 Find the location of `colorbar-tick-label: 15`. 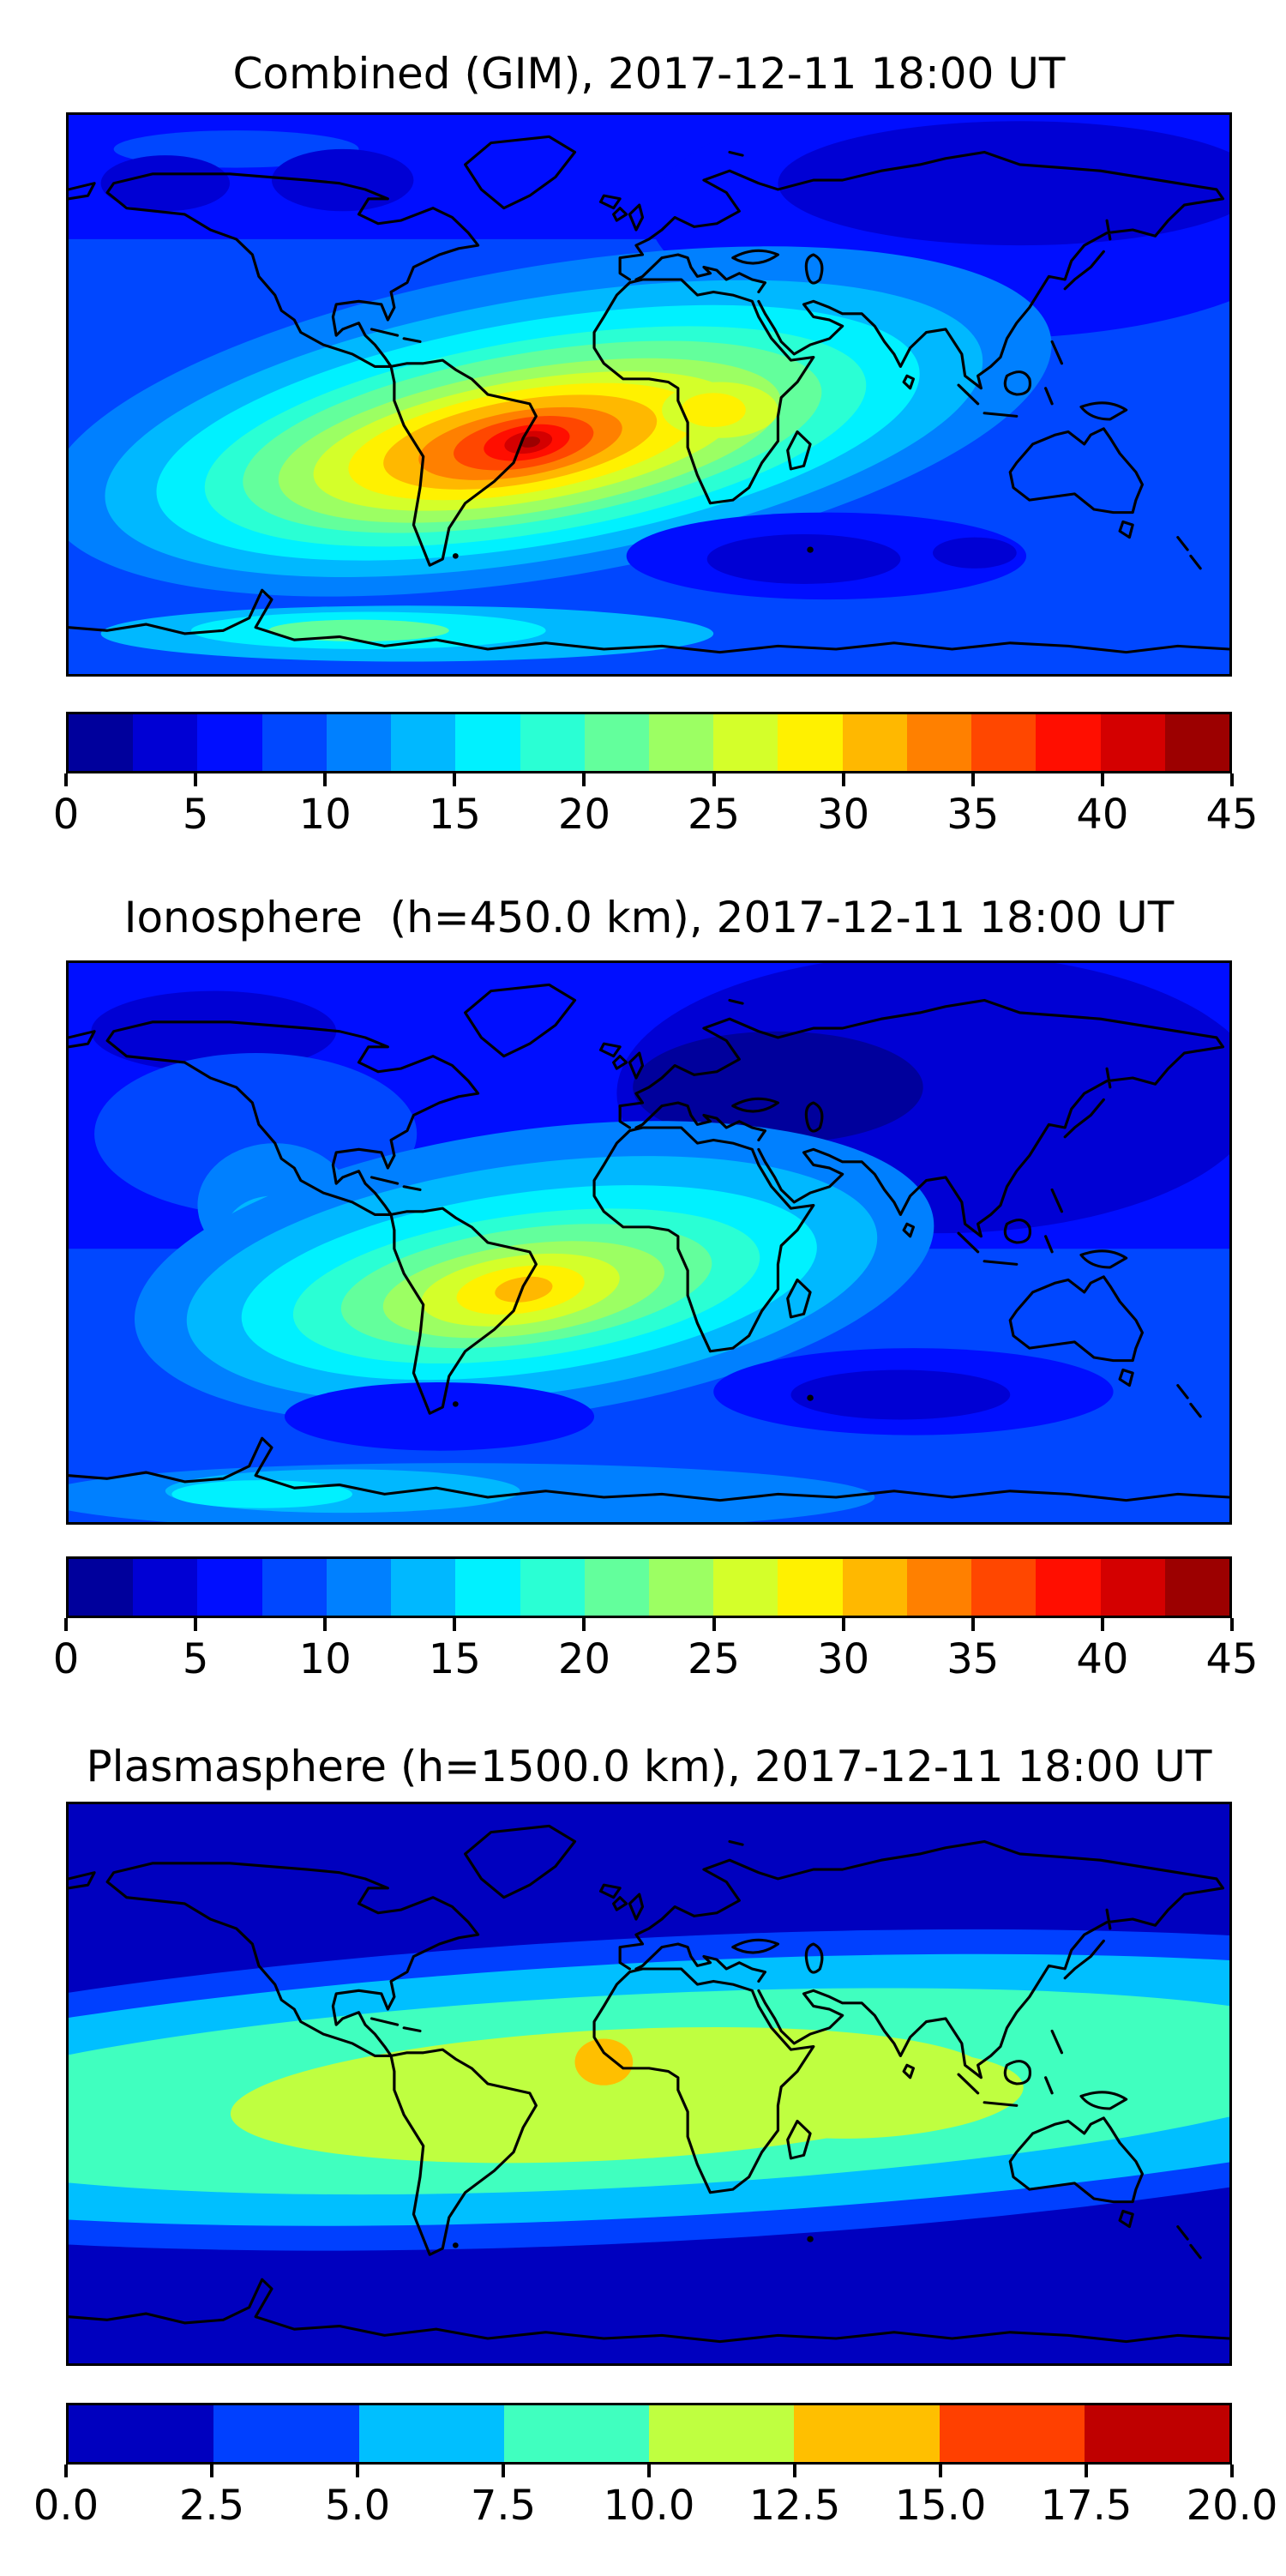

colorbar-tick-label: 15 is located at coordinates (454, 815).